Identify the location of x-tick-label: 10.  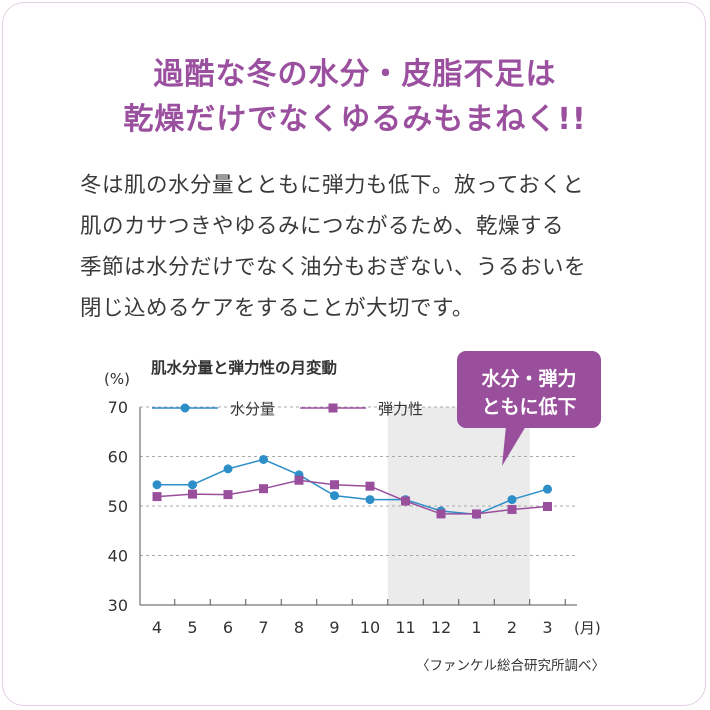
(370, 627).